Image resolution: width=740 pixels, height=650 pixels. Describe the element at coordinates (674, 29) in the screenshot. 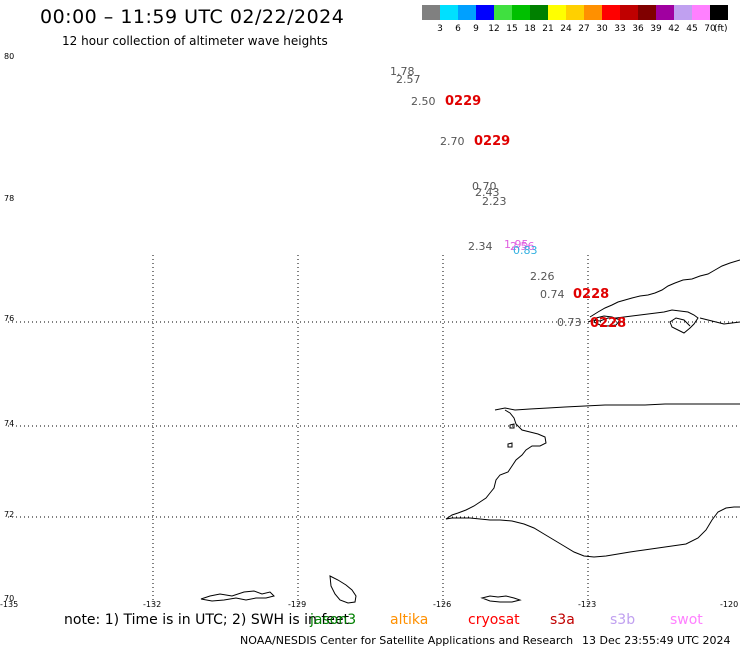

I see `colorbar-tick-label: 42` at that location.